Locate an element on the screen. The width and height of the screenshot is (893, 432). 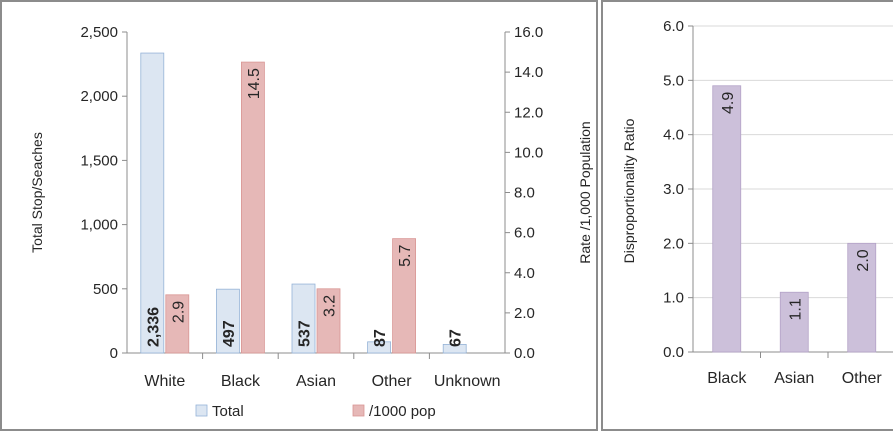
rate-data-label: 2.9 is located at coordinates (178, 312).